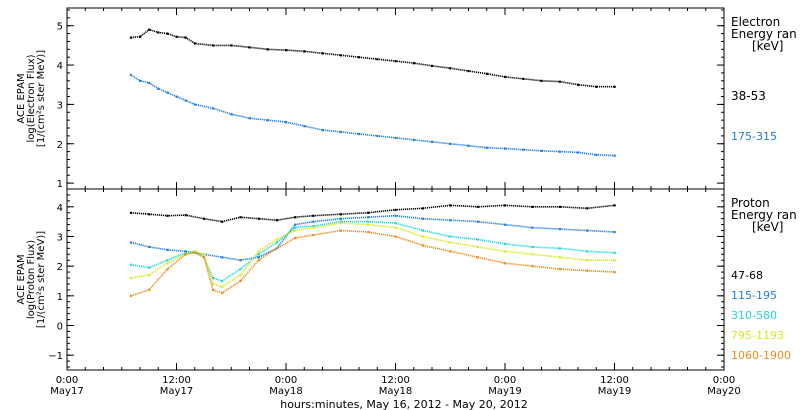  Describe the element at coordinates (723, 391) in the screenshot. I see `x-tick-day-label: May20` at that location.